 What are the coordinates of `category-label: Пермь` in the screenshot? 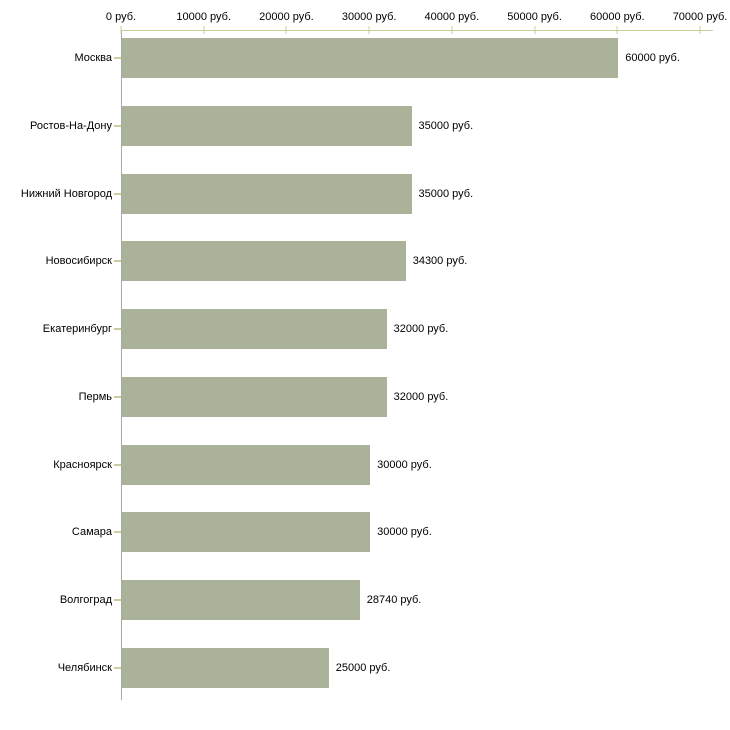 It's located at (95, 396).